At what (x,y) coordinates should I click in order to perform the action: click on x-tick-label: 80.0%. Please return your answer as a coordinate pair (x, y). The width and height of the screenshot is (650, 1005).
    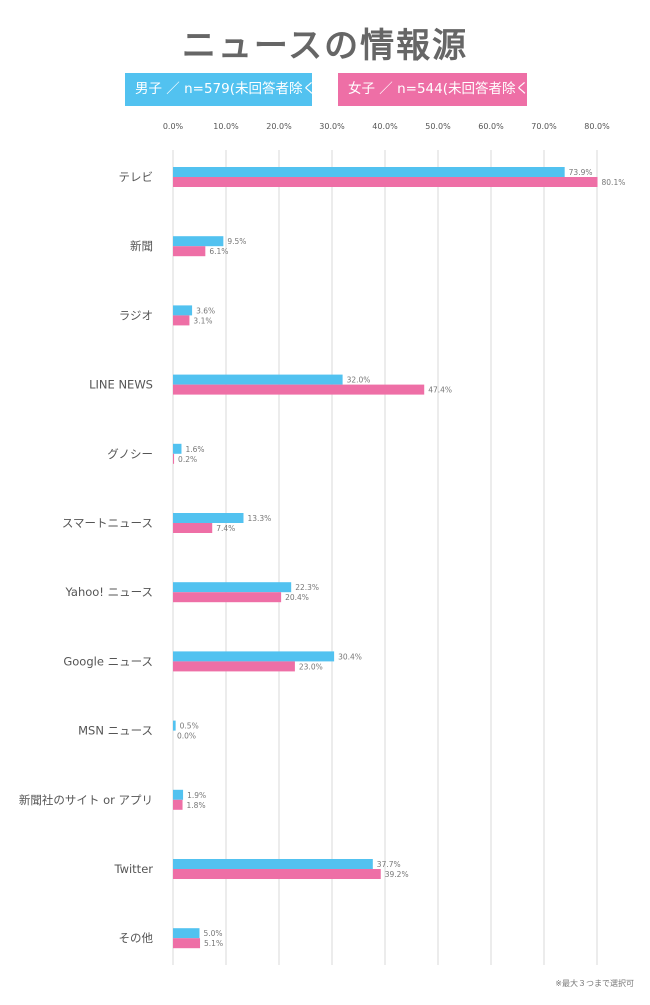
    Looking at the image, I should click on (597, 126).